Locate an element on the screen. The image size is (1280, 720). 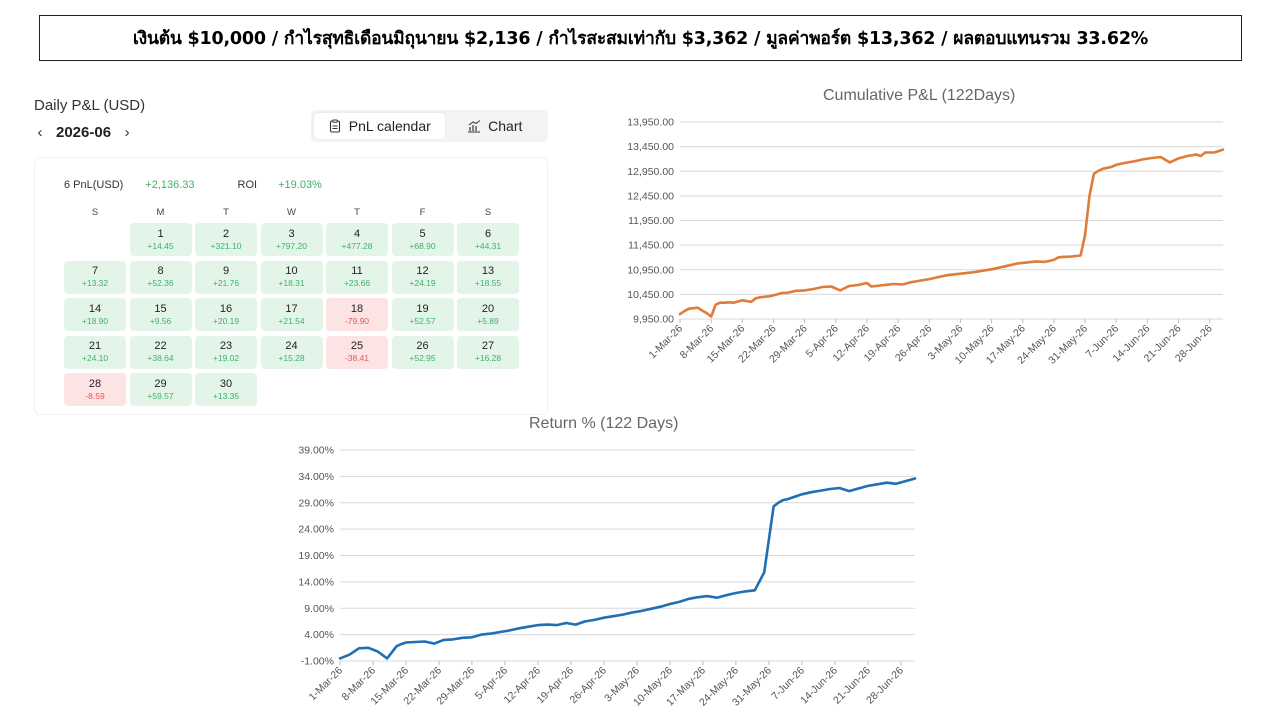
y-tick-label: 19.00% is located at coordinates (316, 556).